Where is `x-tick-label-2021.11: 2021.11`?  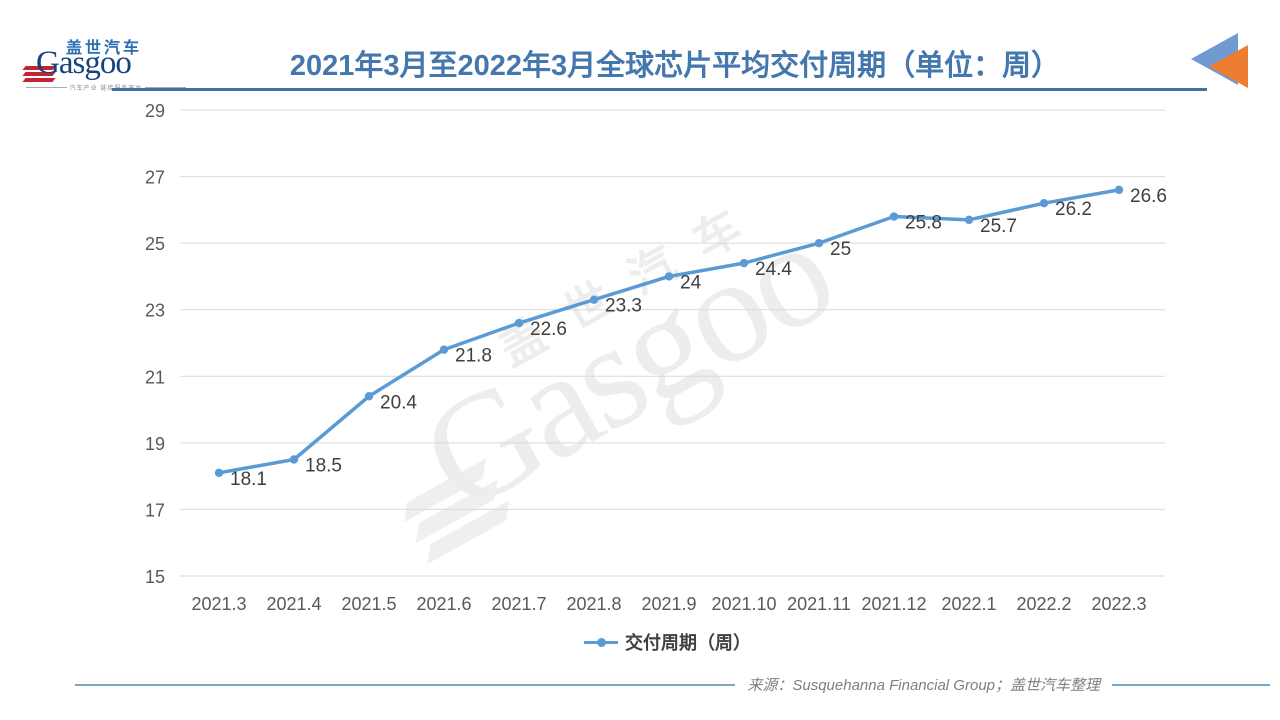
x-tick-label-2021.11: 2021.11 is located at coordinates (819, 604).